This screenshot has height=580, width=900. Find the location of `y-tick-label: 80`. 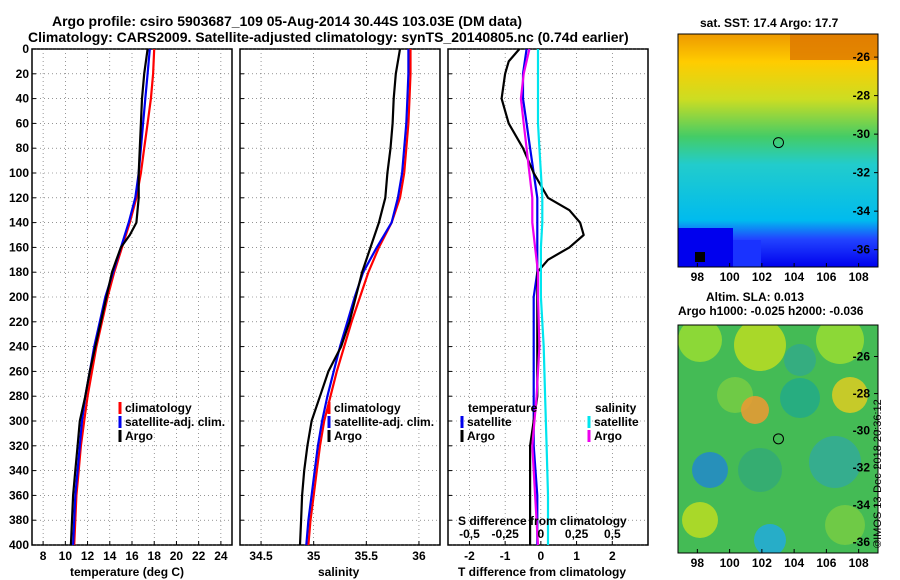

y-tick-label: 80 is located at coordinates (23, 148).